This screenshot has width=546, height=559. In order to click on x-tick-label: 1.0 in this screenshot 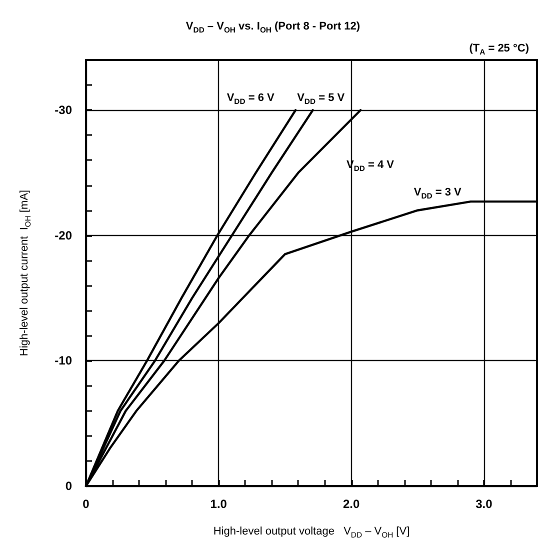, I will do `click(219, 504)`.